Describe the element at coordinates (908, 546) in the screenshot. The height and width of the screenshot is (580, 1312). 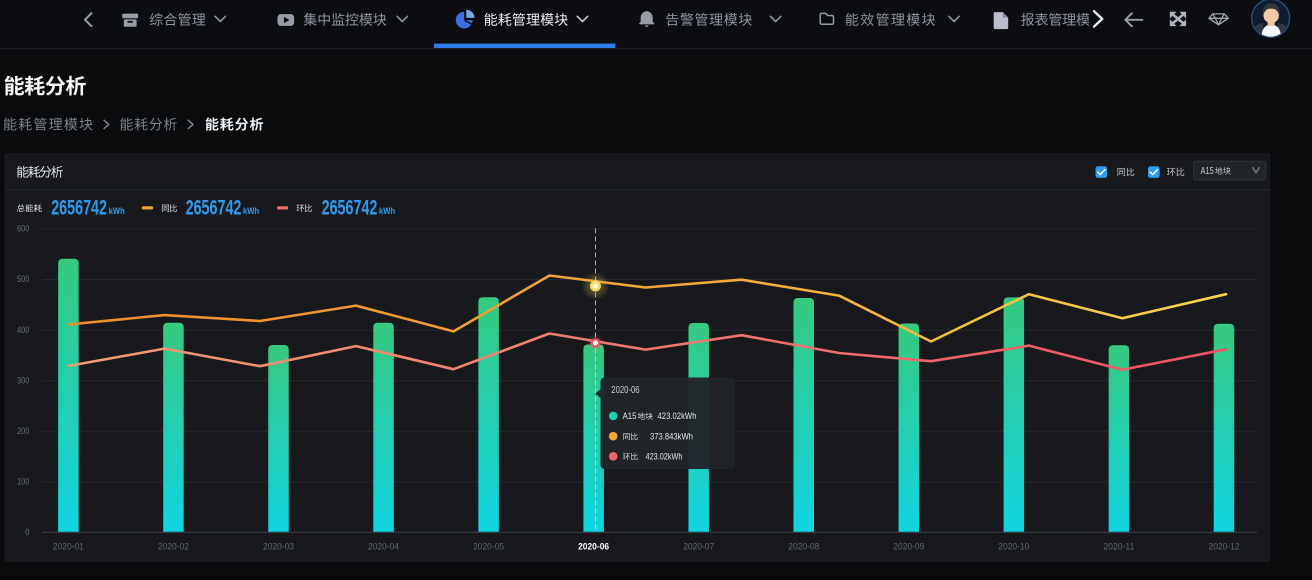
I see `svg-text: 2020-09` at that location.